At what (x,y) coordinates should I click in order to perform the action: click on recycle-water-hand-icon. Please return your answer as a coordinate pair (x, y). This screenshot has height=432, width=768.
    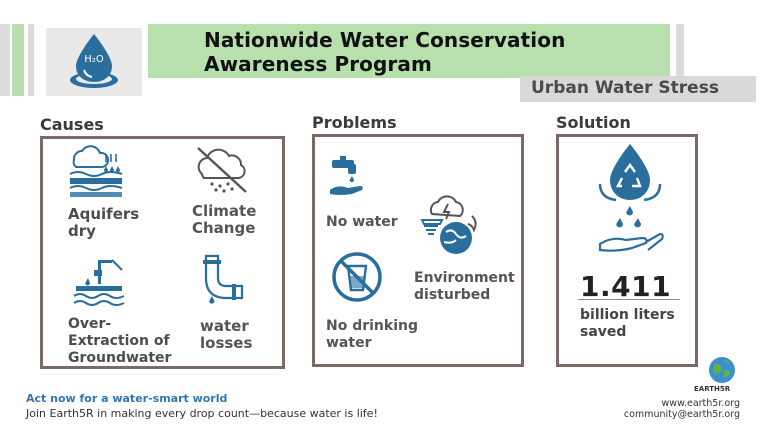
    Looking at the image, I should click on (631, 198).